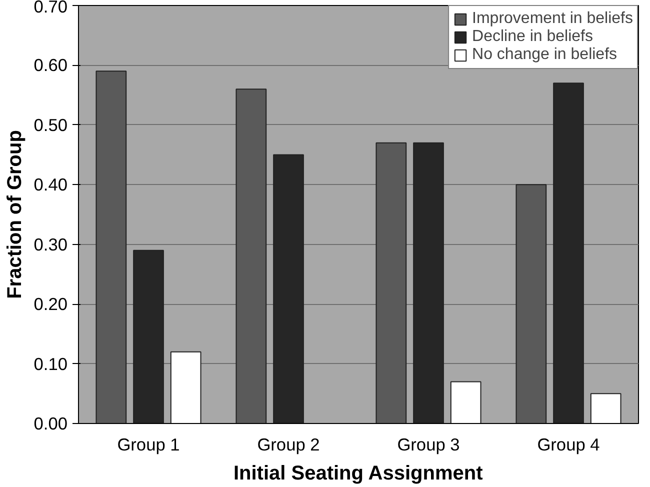 The width and height of the screenshot is (650, 487). I want to click on y-axis-title: Fraction of Group, so click(15, 214).